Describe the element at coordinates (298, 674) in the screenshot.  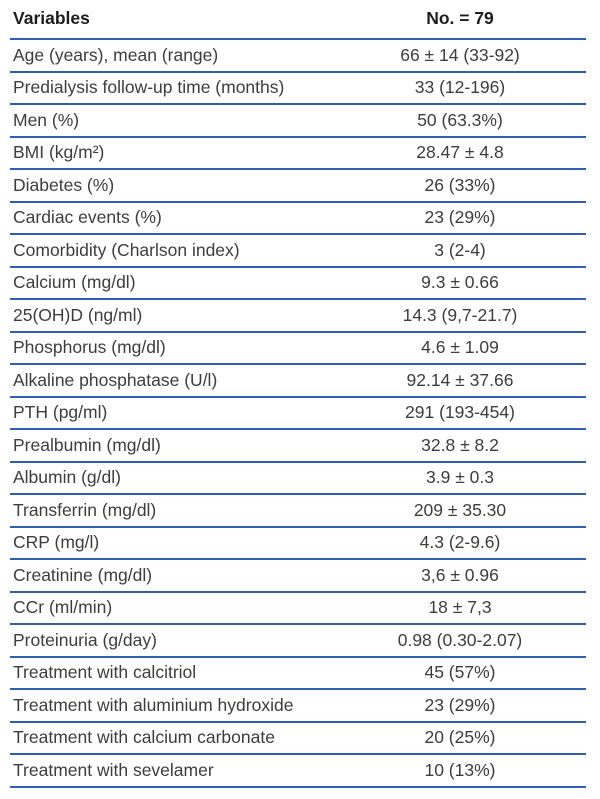
I see `table-row: Treatment with calcitriol 45 (57%)` at that location.